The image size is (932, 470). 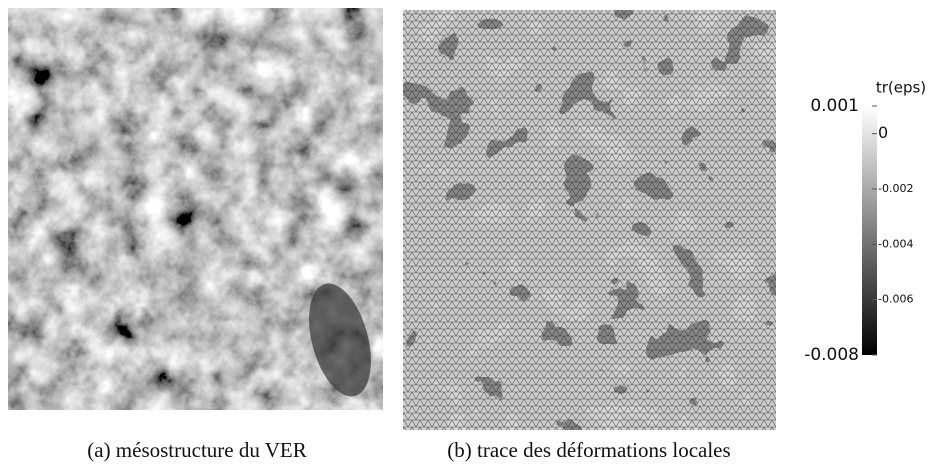 I want to click on colorbar-tick-label: 0, so click(x=883, y=132).